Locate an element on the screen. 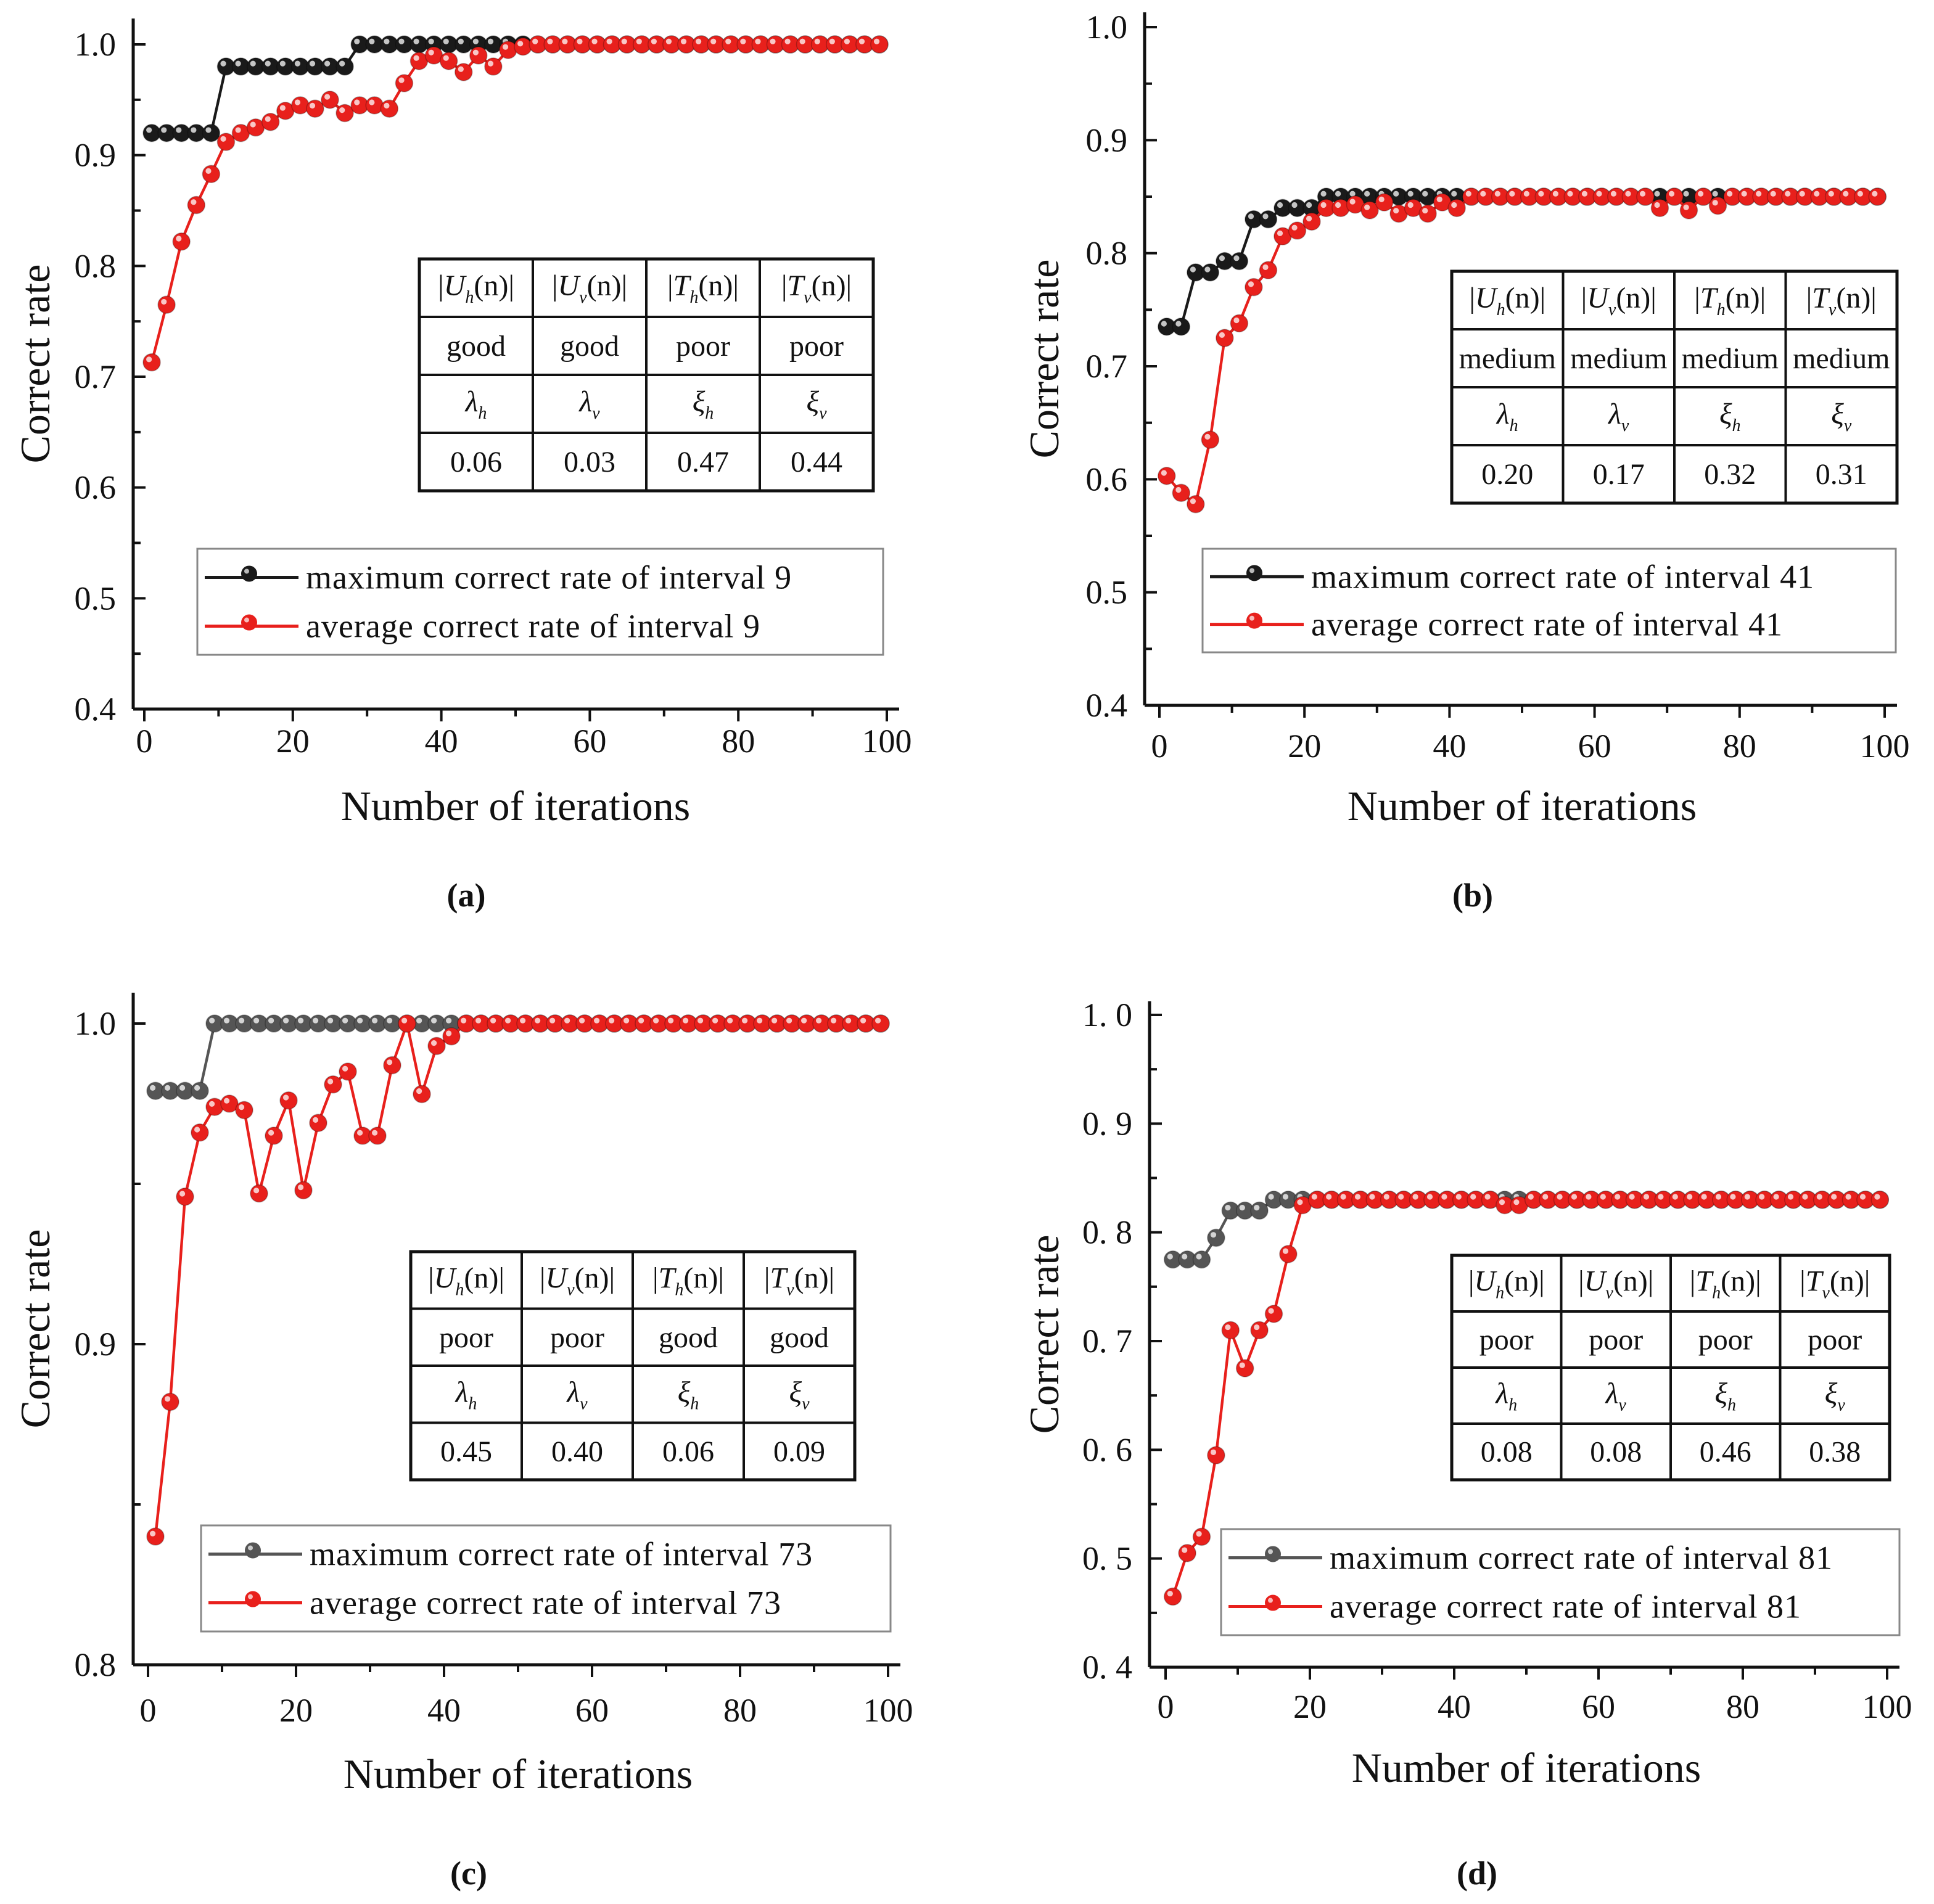 Image resolution: width=1934 pixels, height=1904 pixels. series-average is located at coordinates (1526, 1398).